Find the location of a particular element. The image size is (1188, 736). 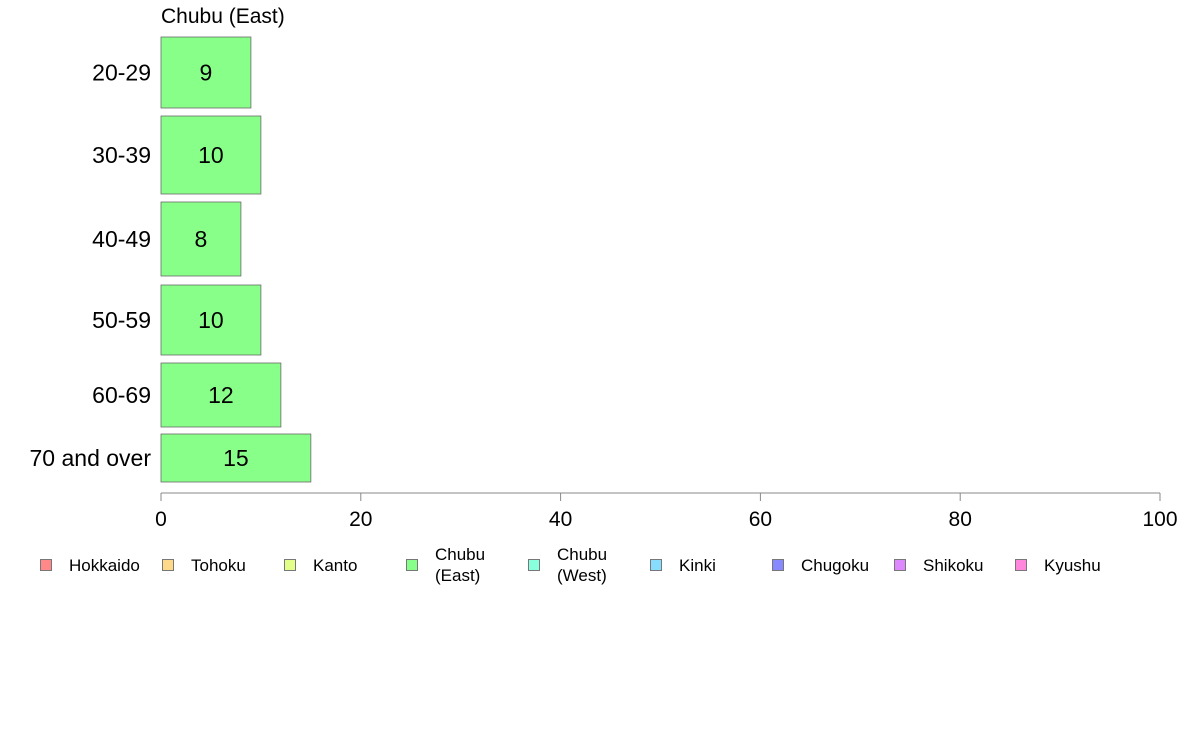

legend-item: Shikoku is located at coordinates (938, 565).